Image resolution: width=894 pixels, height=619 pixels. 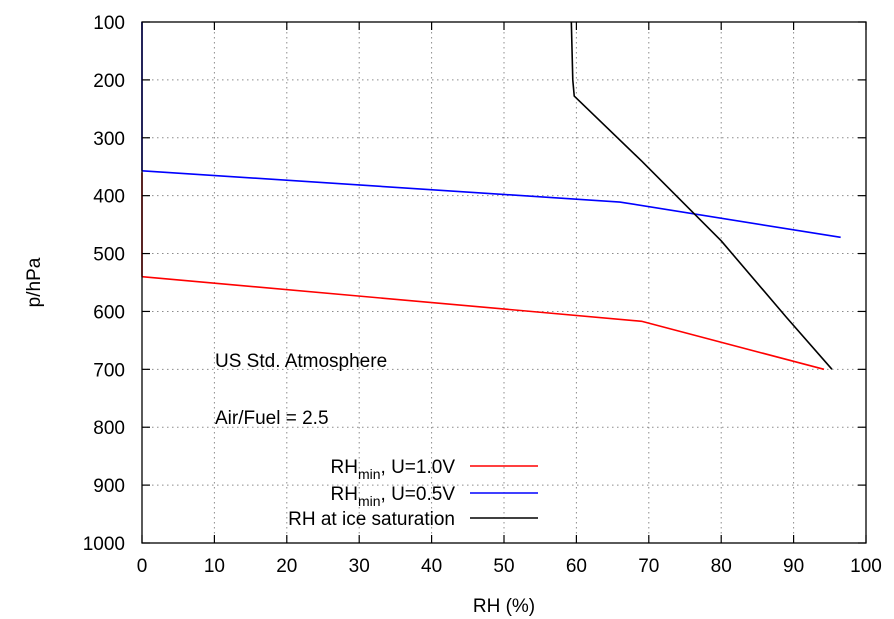 What do you see at coordinates (109, 197) in the screenshot?
I see `y-tick-label: 400` at bounding box center [109, 197].